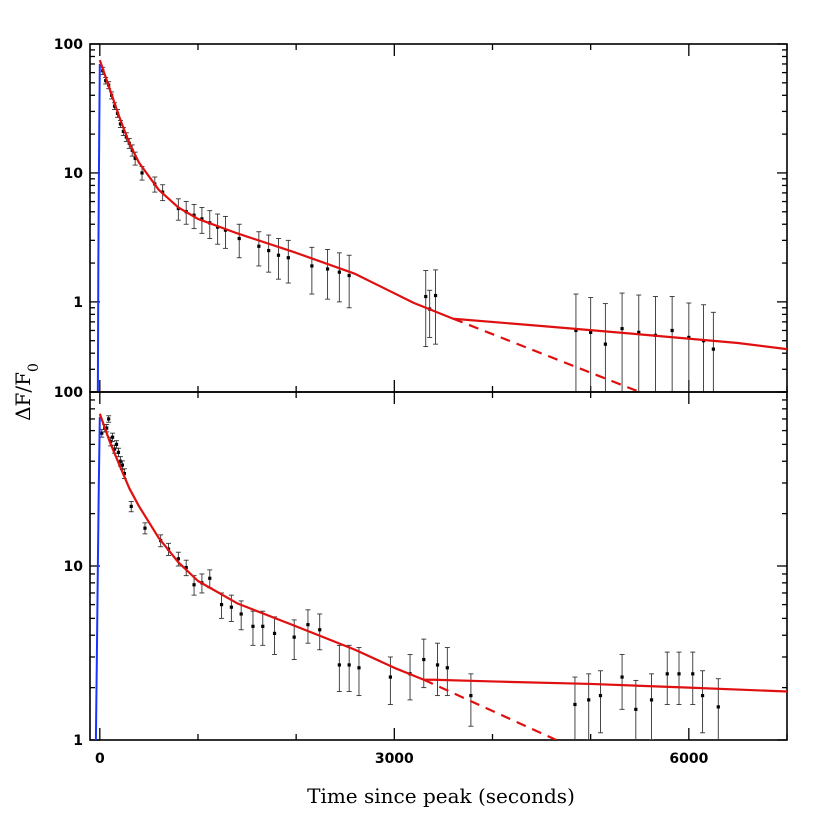  Describe the element at coordinates (394, 759) in the screenshot. I see `x-tick-label: 3000` at that location.